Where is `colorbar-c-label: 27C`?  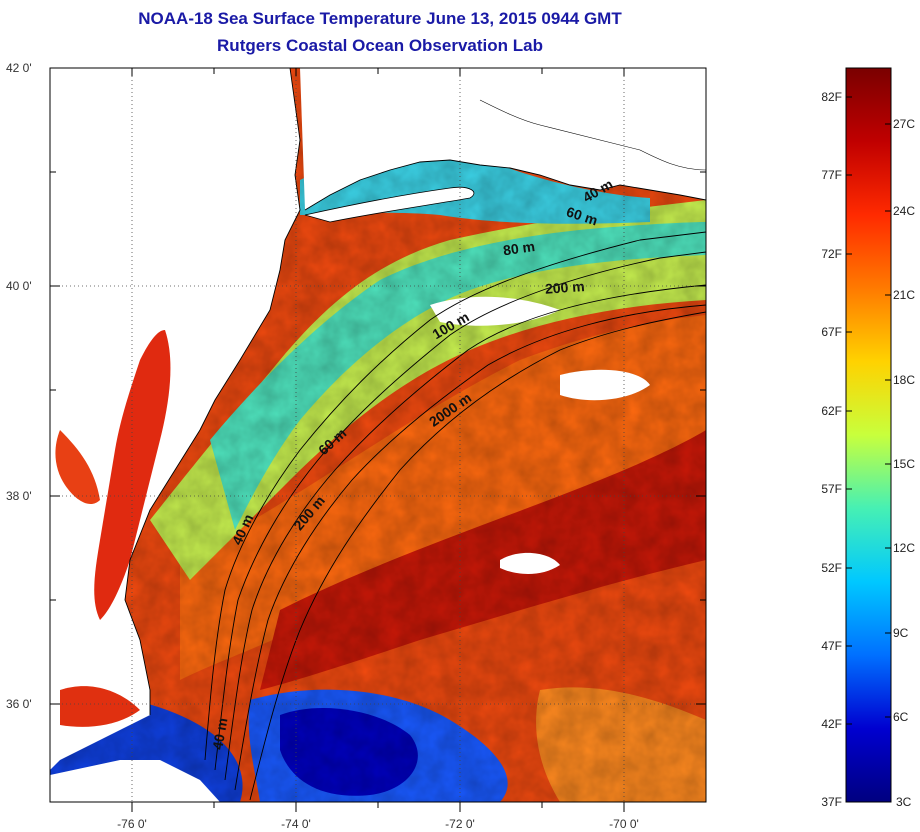 colorbar-c-label: 27C is located at coordinates (904, 124).